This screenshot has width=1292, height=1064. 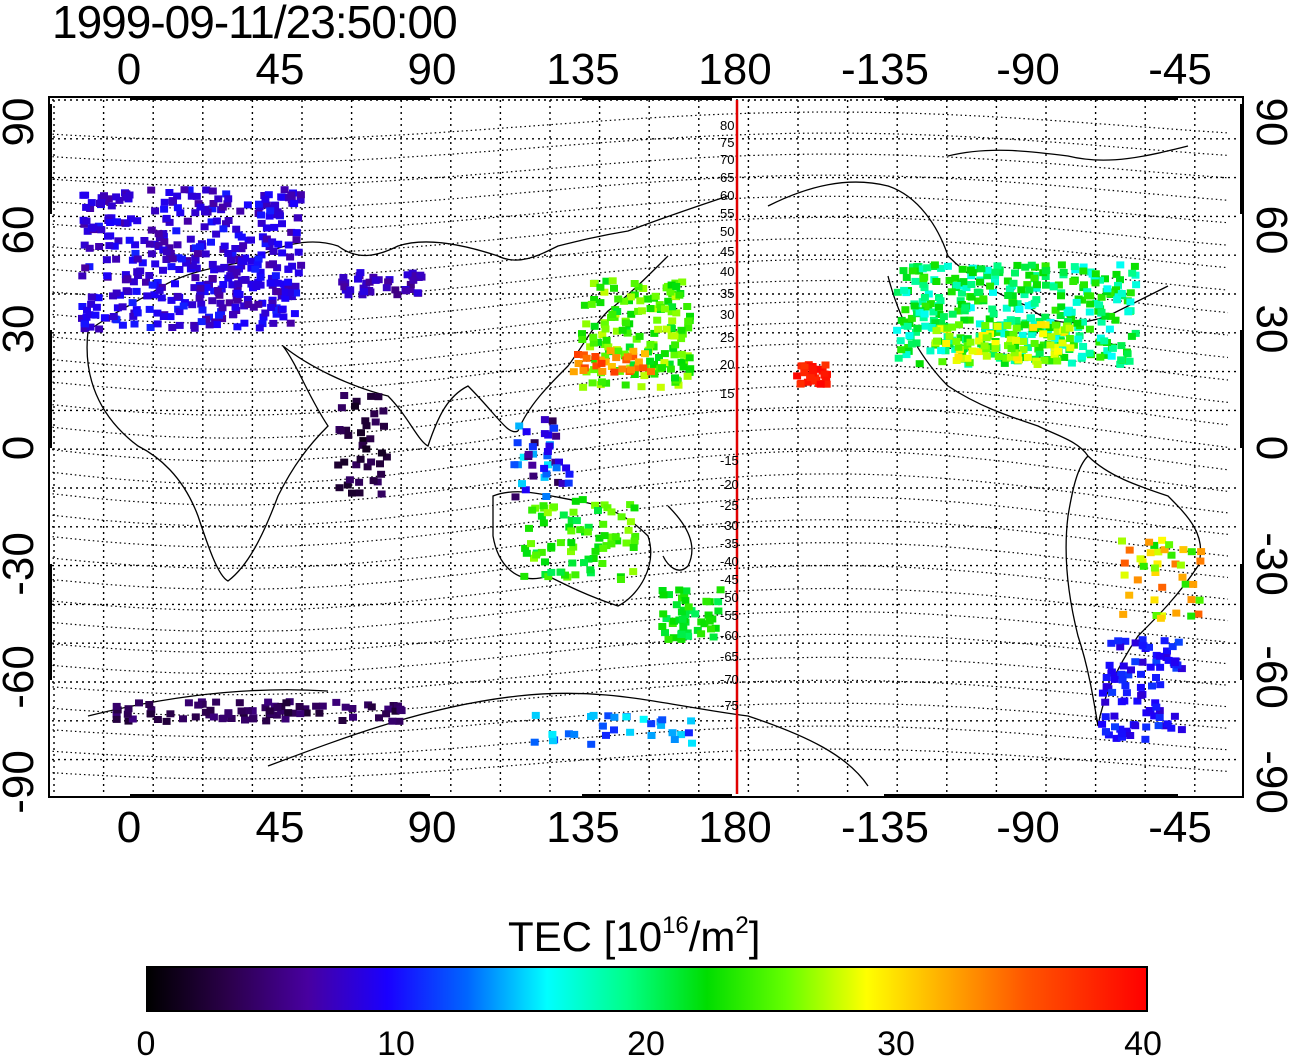 What do you see at coordinates (585, 936) in the screenshot?
I see `colorbar-title-text: TEC [10` at bounding box center [585, 936].